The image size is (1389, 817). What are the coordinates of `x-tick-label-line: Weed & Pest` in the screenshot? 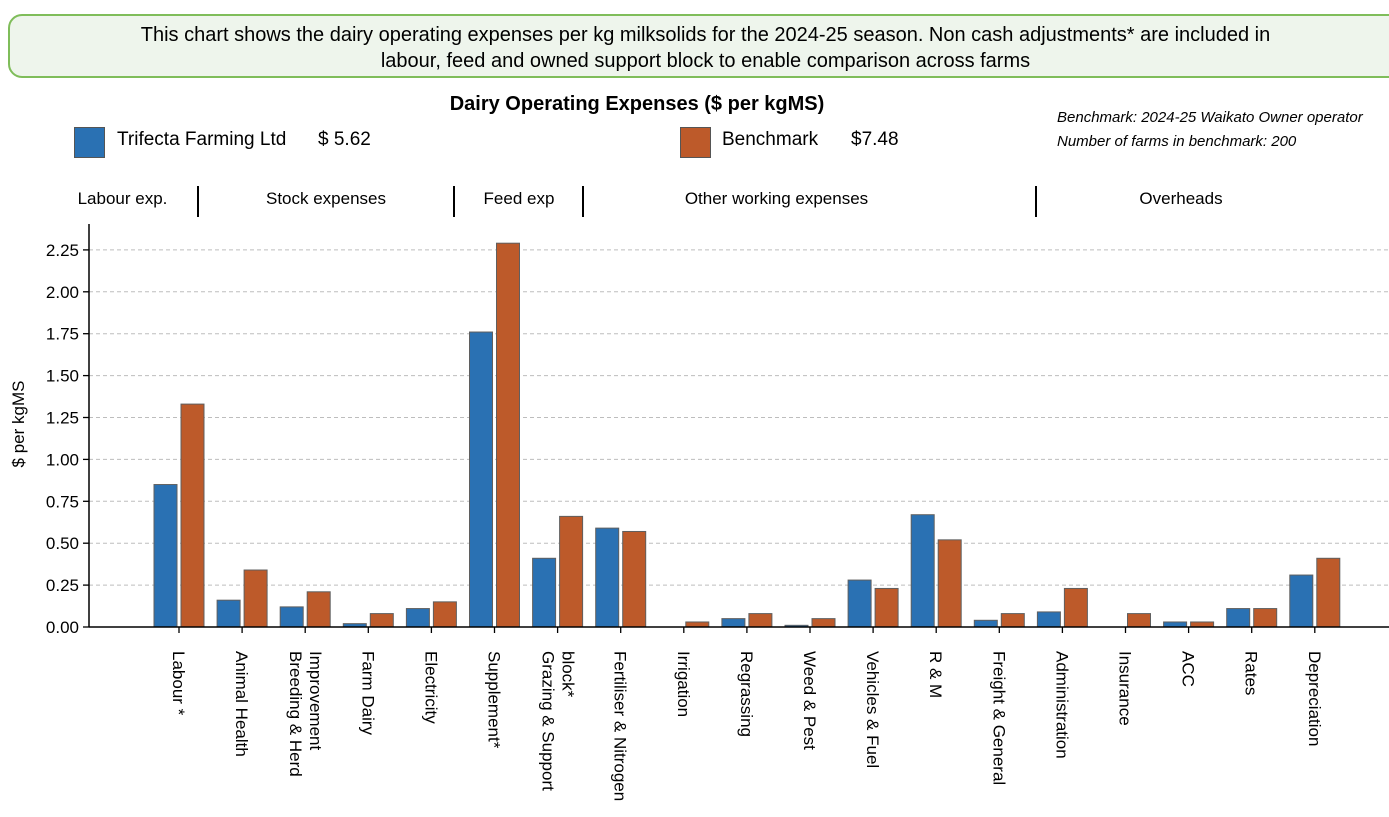 It's located at (809, 700).